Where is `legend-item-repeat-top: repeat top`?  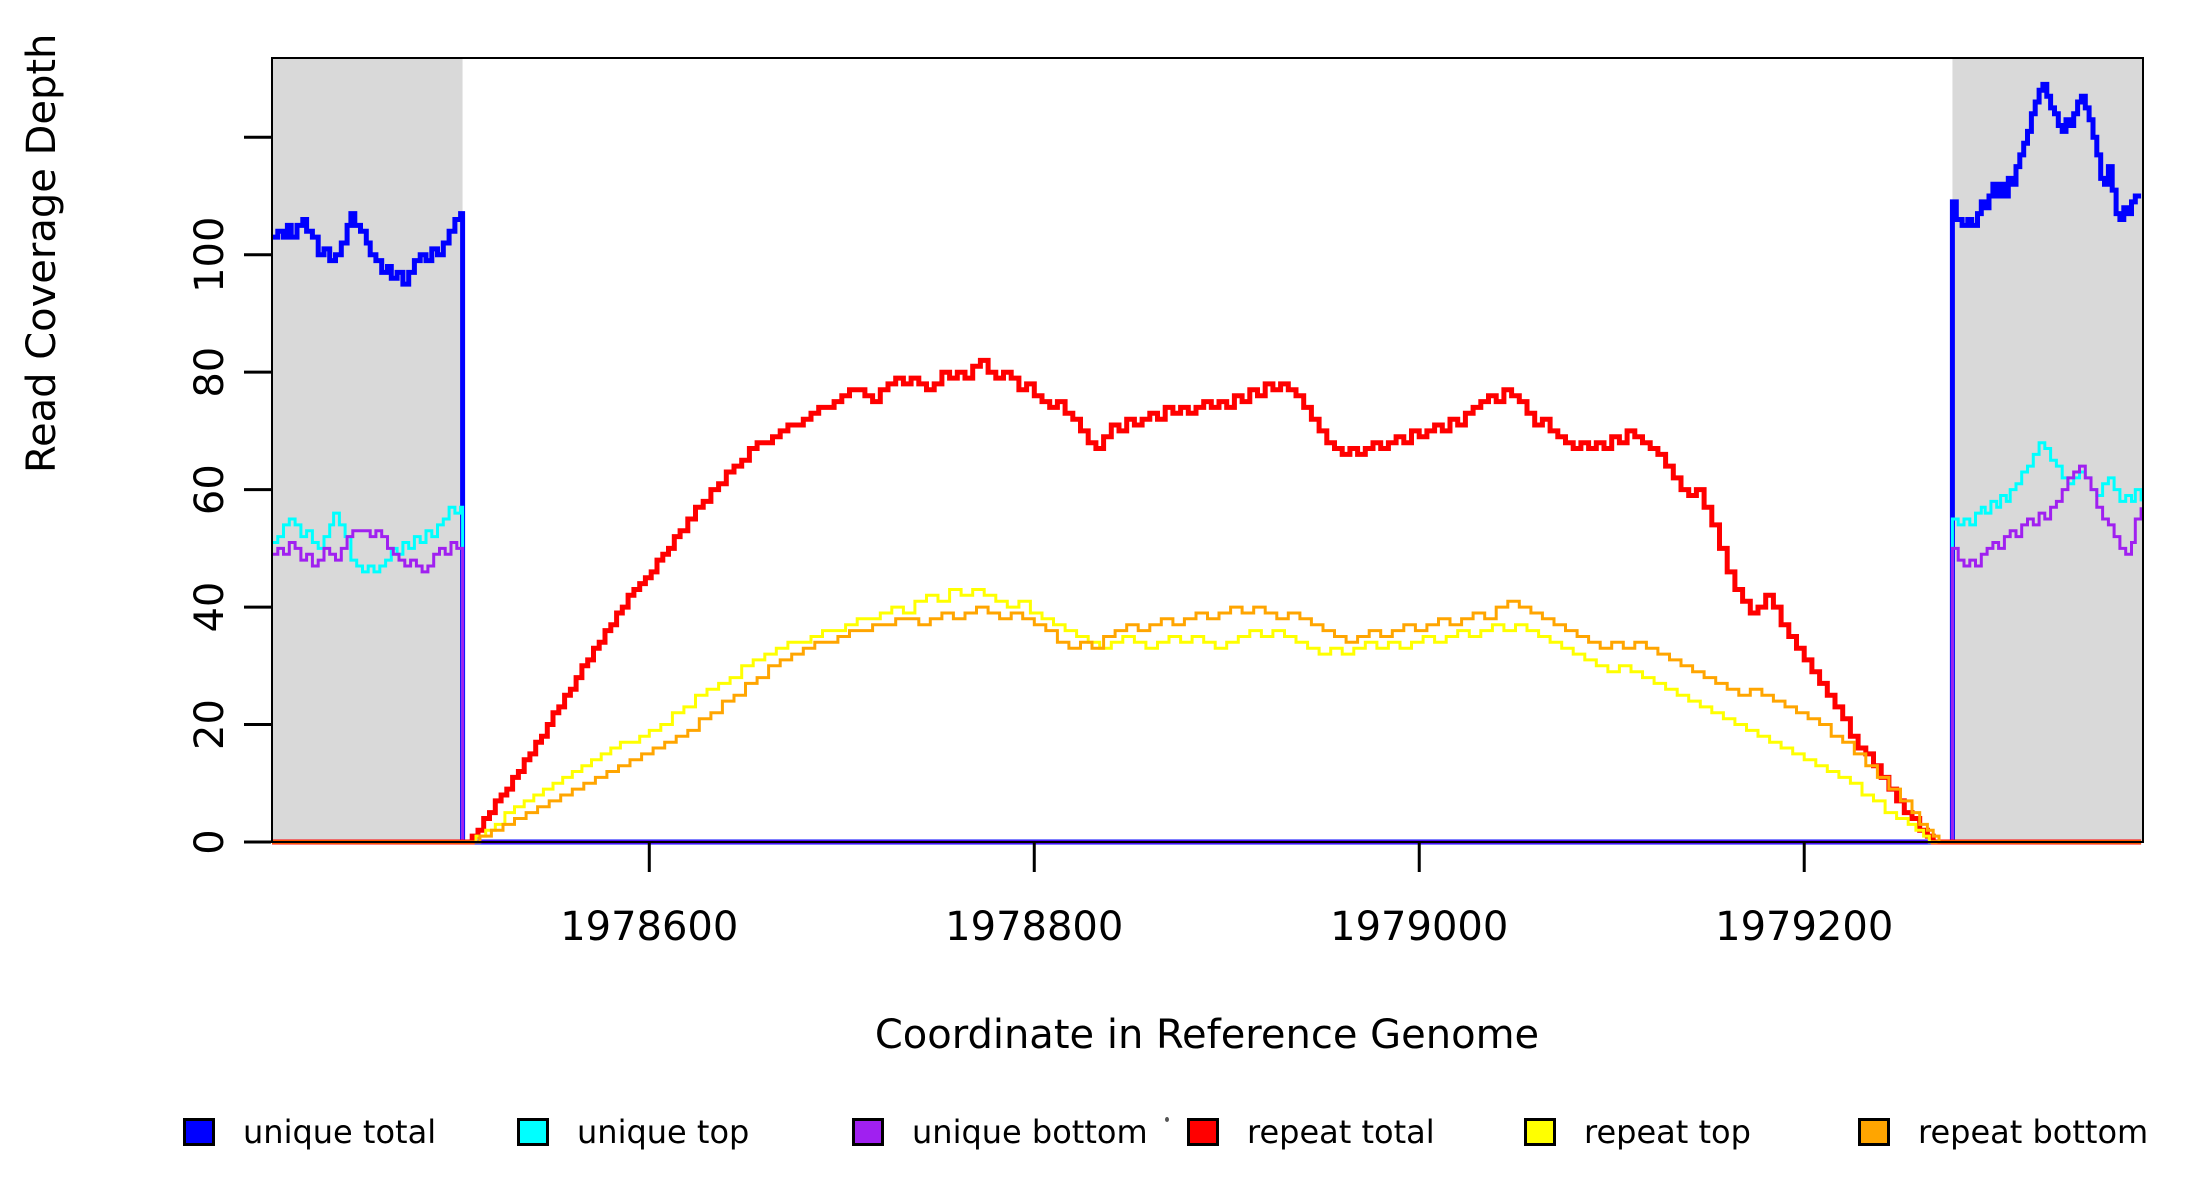
legend-item-repeat-top: repeat top is located at coordinates (1637, 1132).